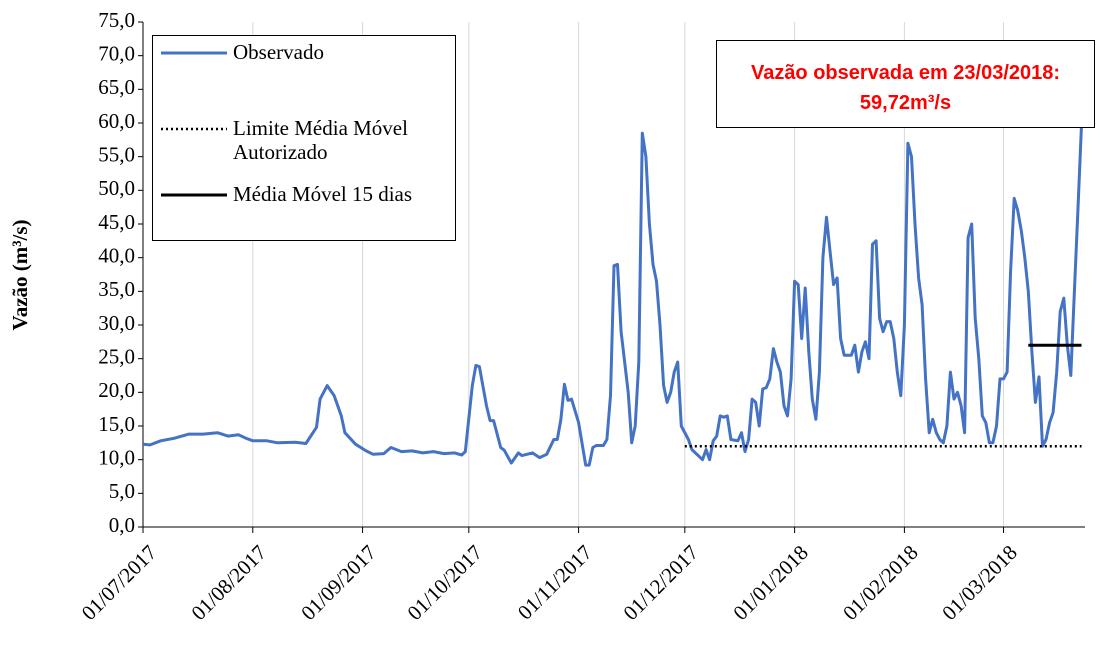 This screenshot has height=653, width=1102. Describe the element at coordinates (660, 582) in the screenshot. I see `x-tick-label: 01/12/2017` at that location.